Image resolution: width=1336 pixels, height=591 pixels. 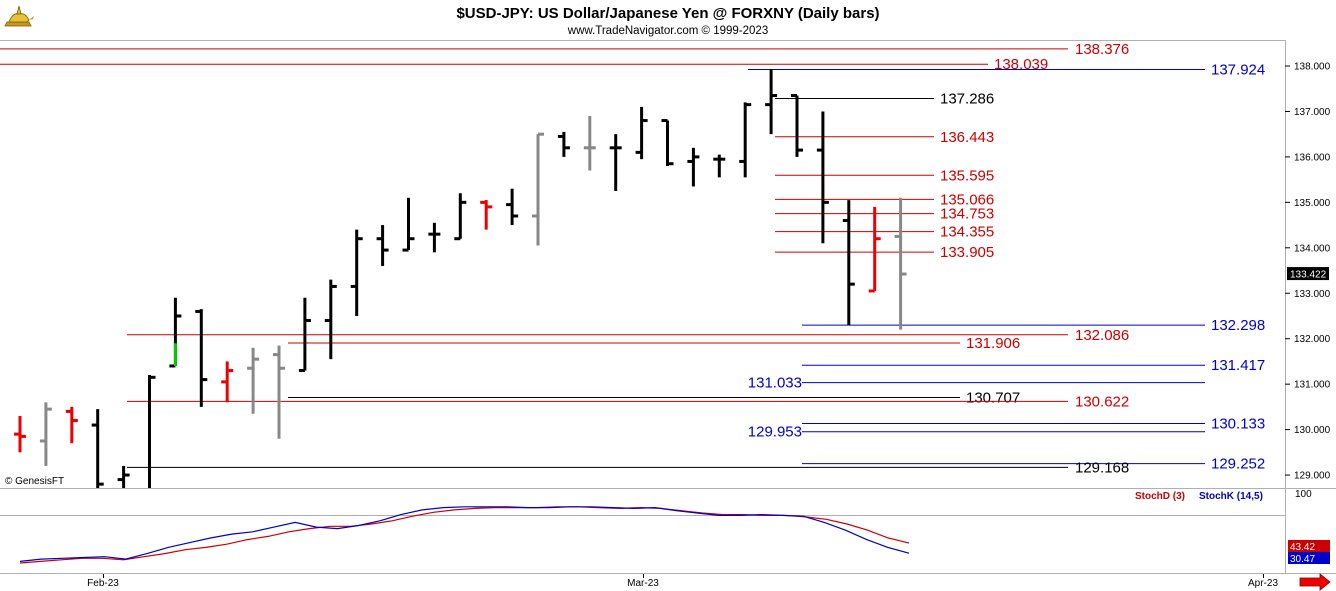 What do you see at coordinates (1102, 401) in the screenshot?
I see `level-label: 130.622` at bounding box center [1102, 401].